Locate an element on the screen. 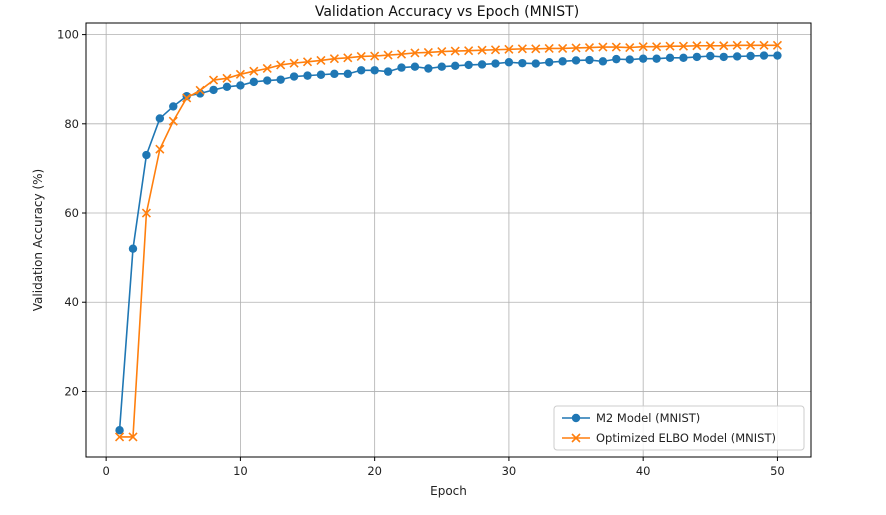  y-tick-label: 80 is located at coordinates (71, 124).